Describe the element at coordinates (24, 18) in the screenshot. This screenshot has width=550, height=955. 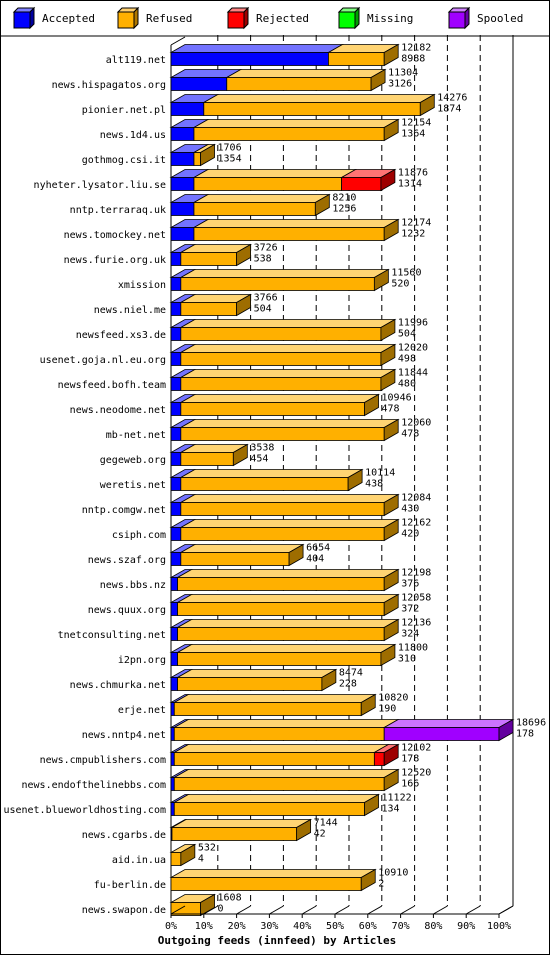
I see `legend-swatch-accepted` at that location.